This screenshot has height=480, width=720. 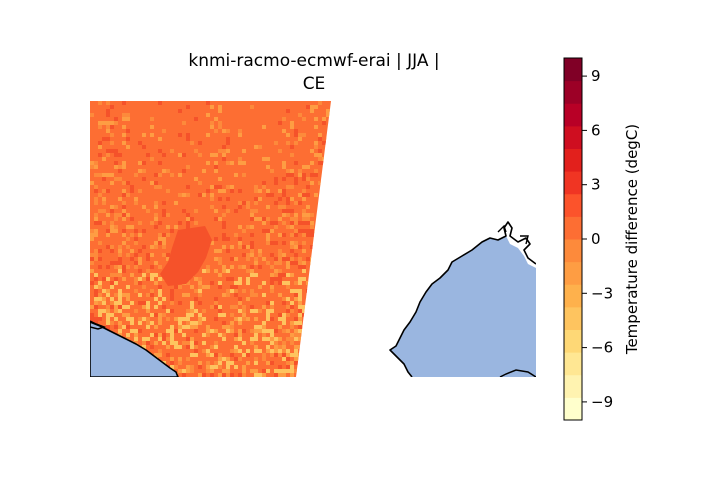 What do you see at coordinates (186, 256) in the screenshot?
I see `field-warm-core` at bounding box center [186, 256].